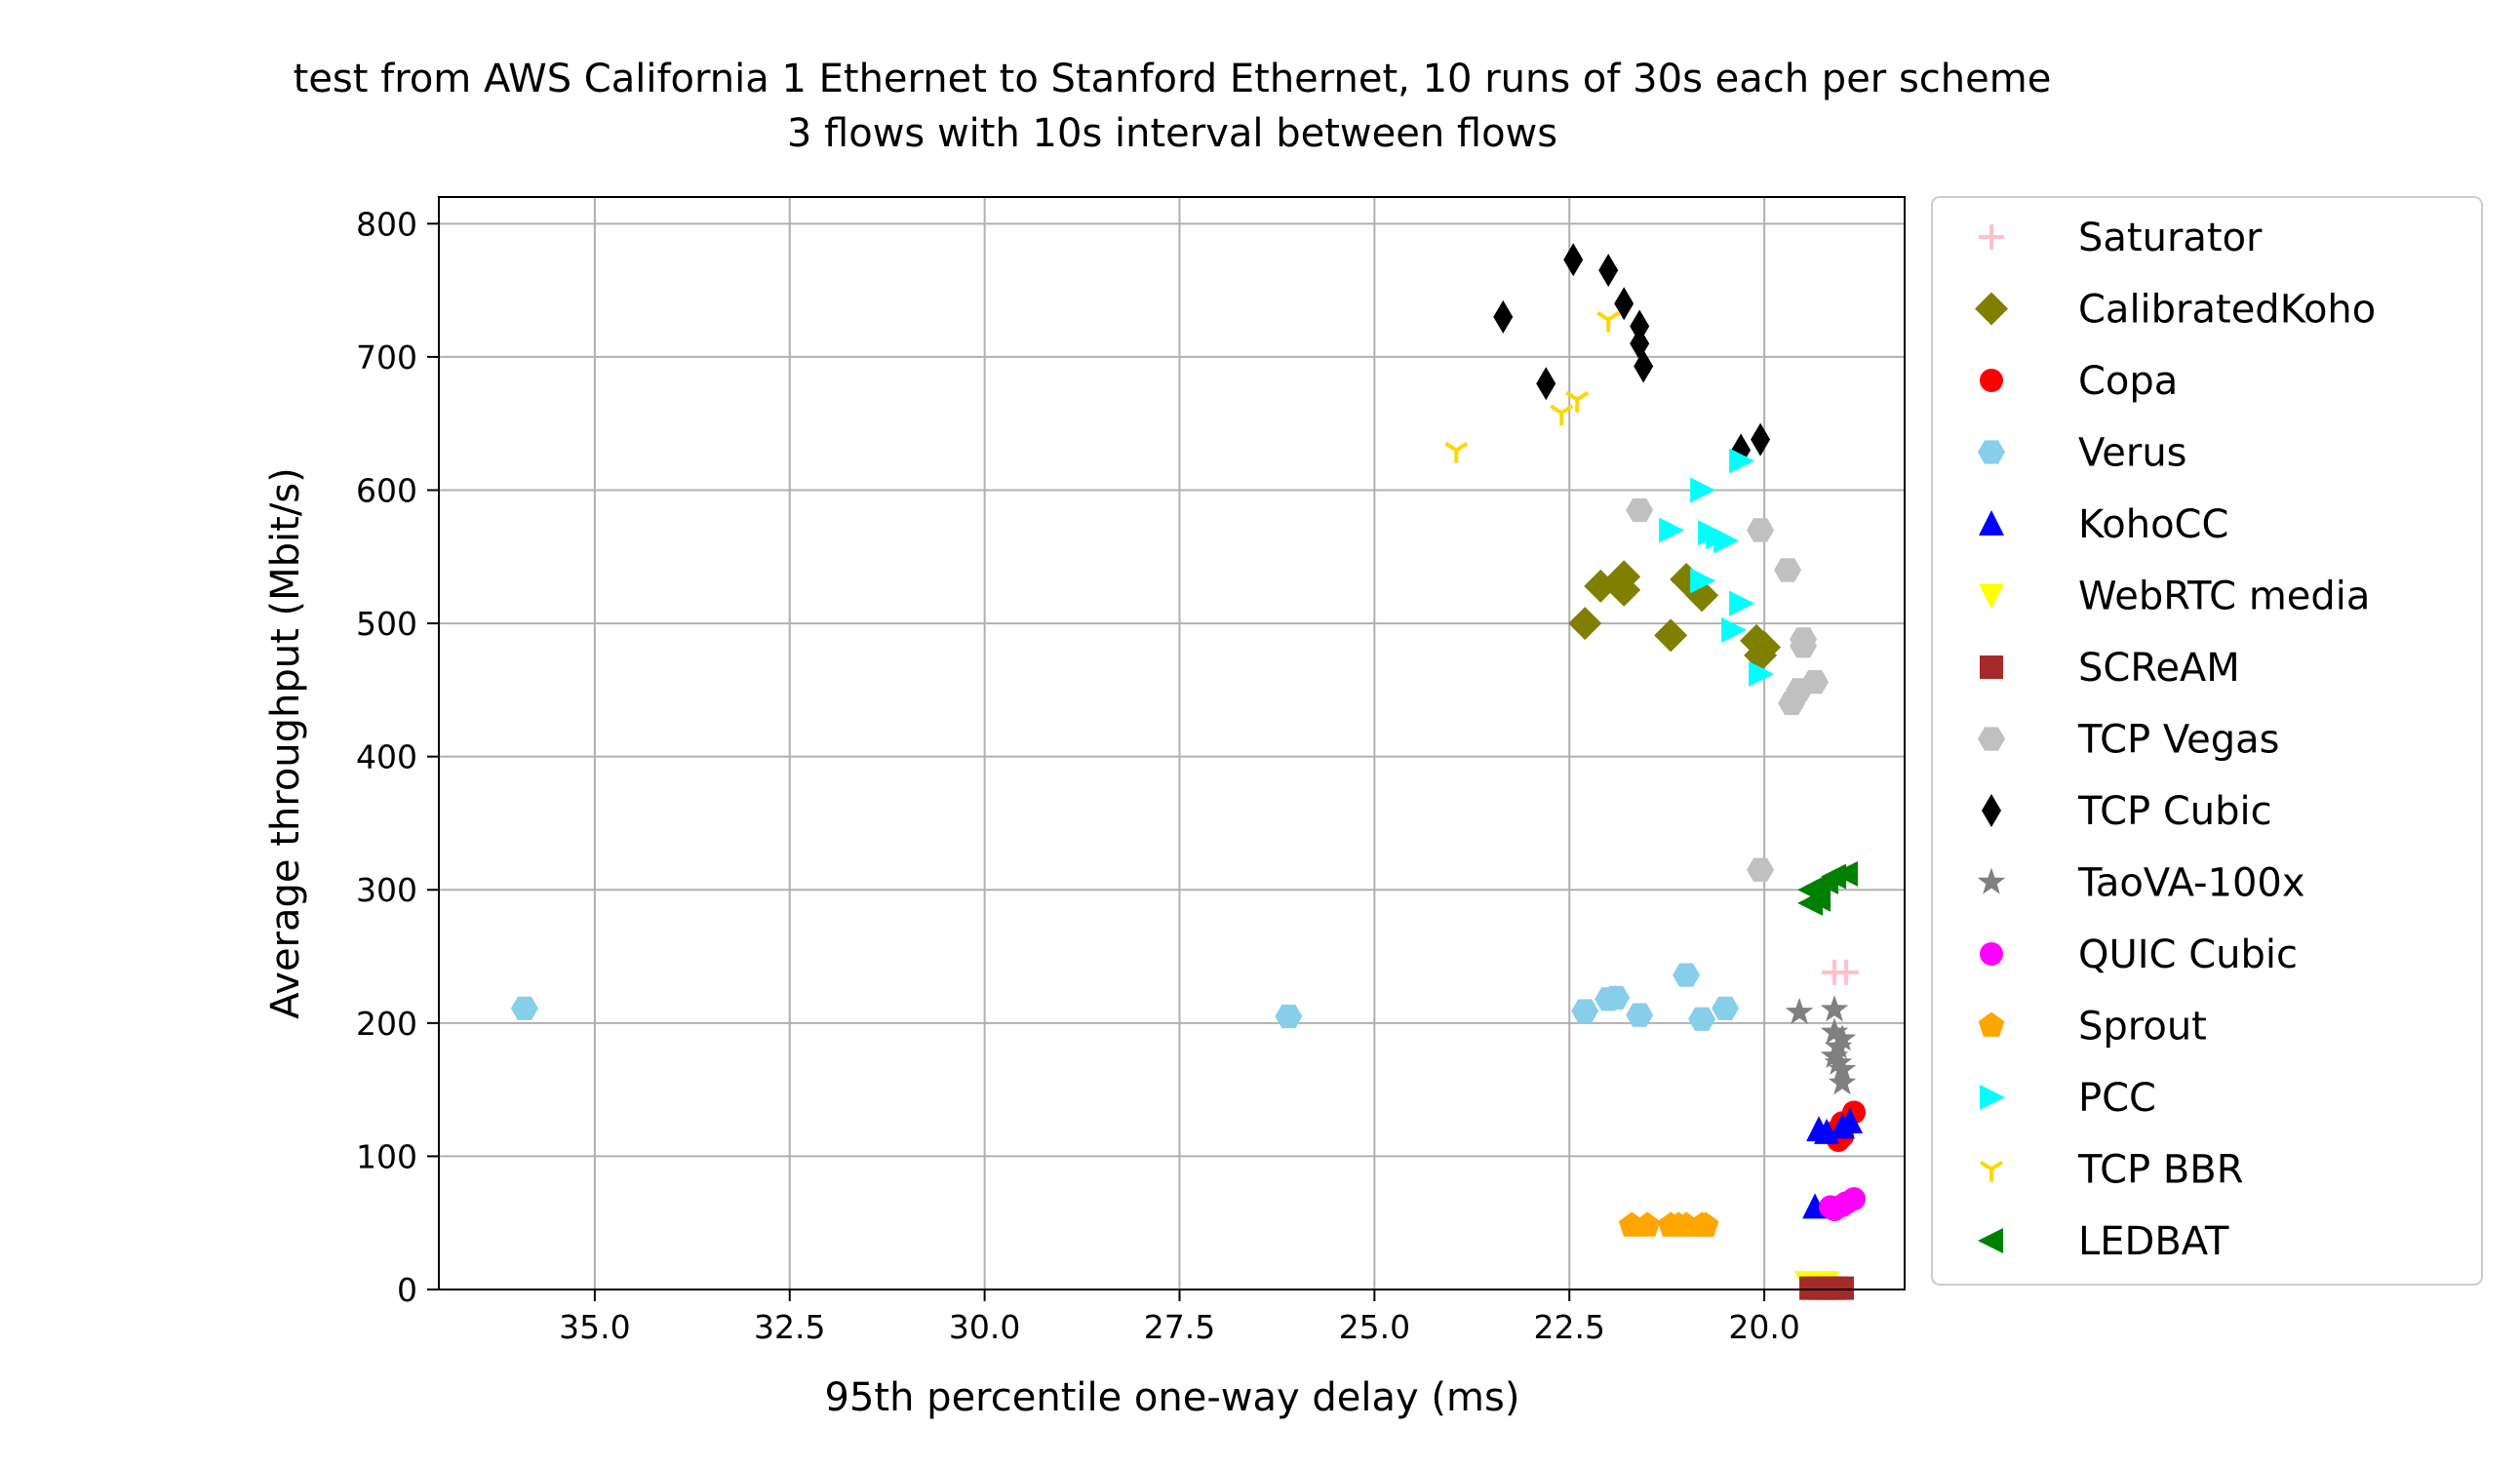  What do you see at coordinates (2224, 597) in the screenshot?
I see `legend-label-webrtc-media: WebRTC media` at bounding box center [2224, 597].